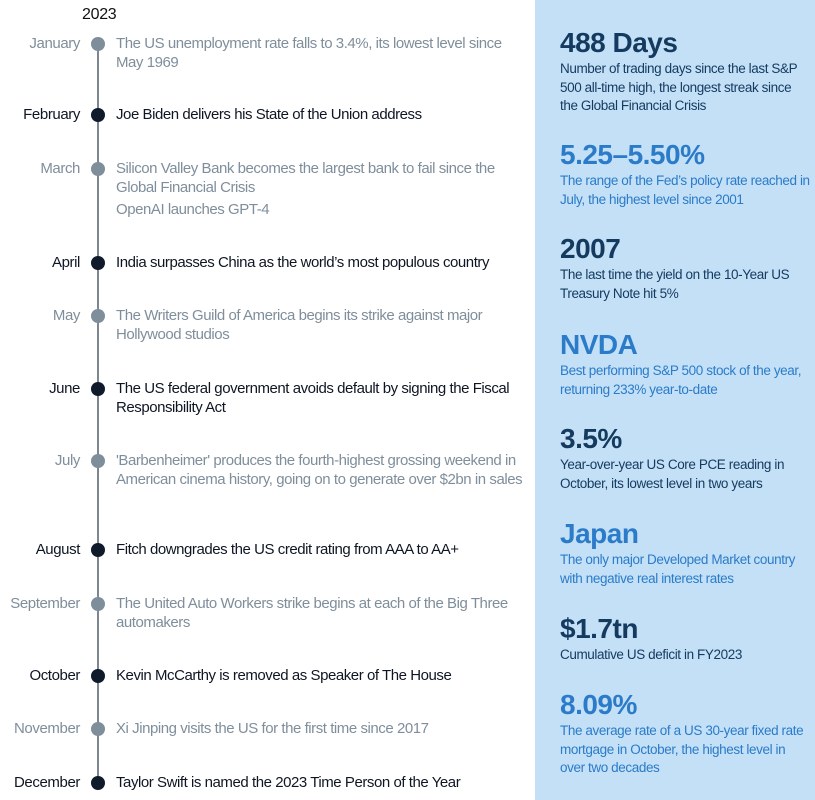 Image resolution: width=815 pixels, height=800 pixels. I want to click on timeline-year: 2023, so click(99, 14).